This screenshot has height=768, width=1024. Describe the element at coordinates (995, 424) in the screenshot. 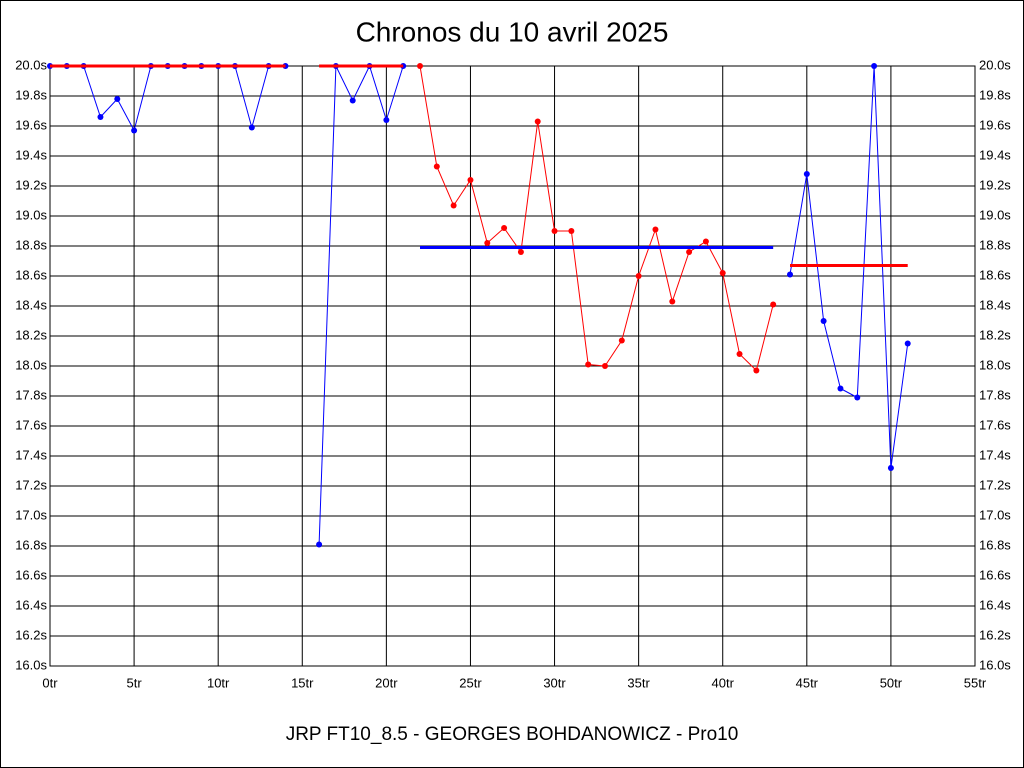

I see `y2-tick-label: 17.6s` at that location.